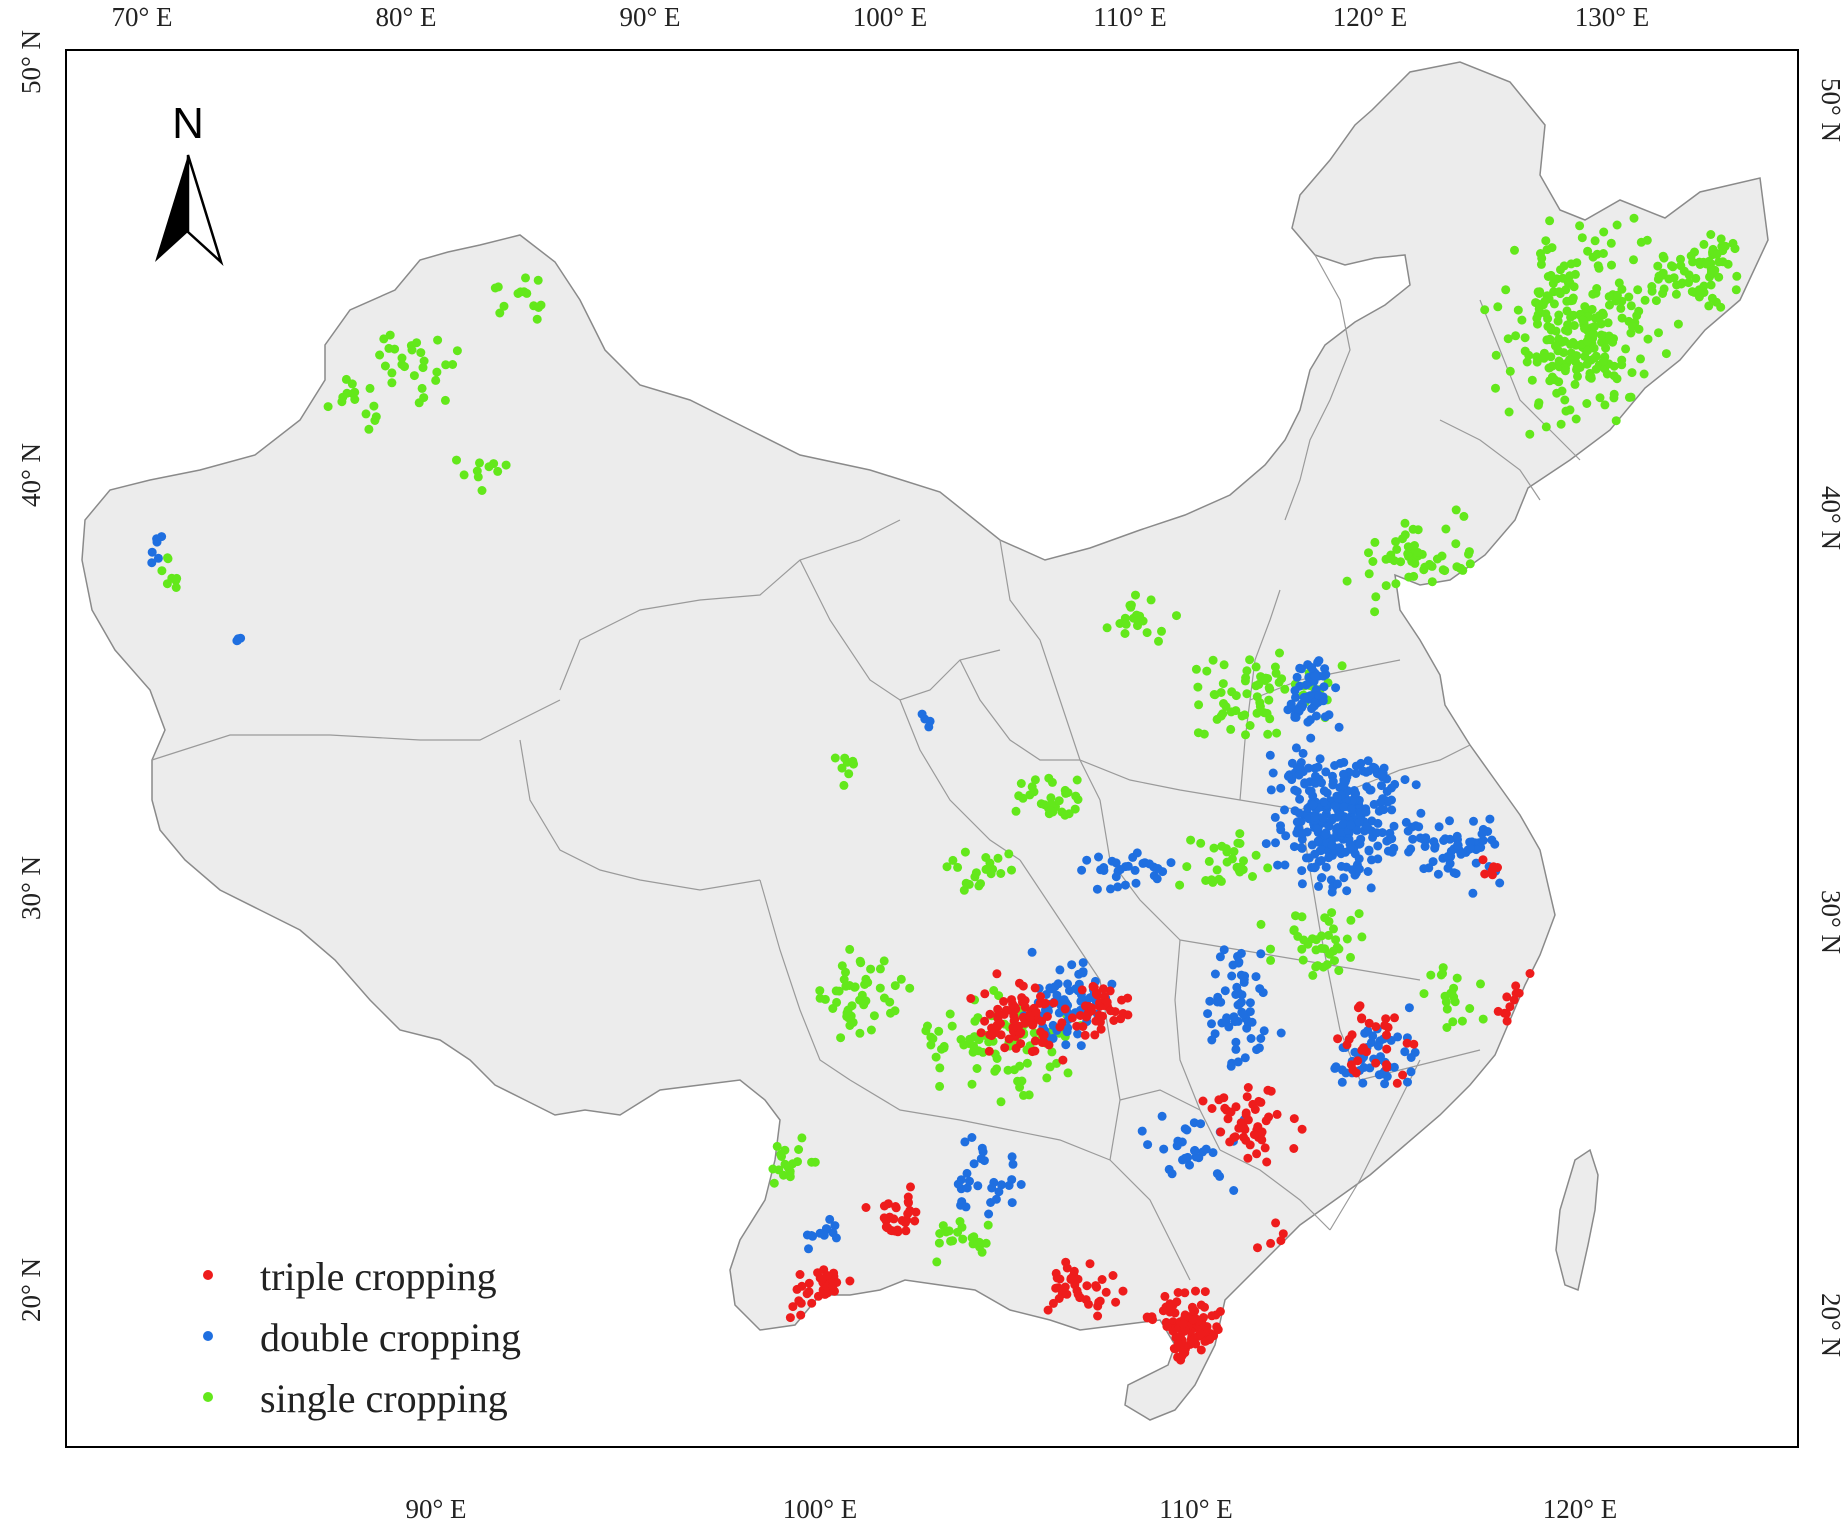 Image resolution: width=1845 pixels, height=1525 pixels. What do you see at coordinates (435, 1509) in the screenshot?
I see `bottom-tick-label: 90° E` at bounding box center [435, 1509].